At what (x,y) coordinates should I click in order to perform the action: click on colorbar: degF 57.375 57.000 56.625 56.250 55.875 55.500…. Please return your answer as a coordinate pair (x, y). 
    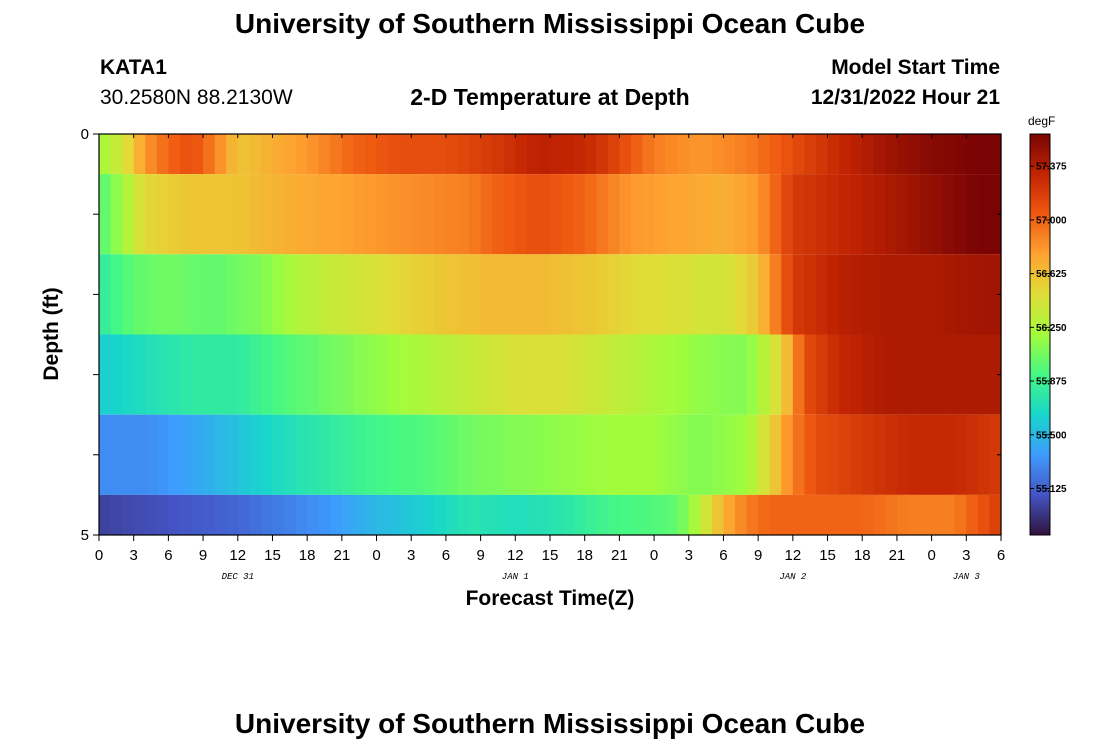
    Looking at the image, I should click on (1047, 325).